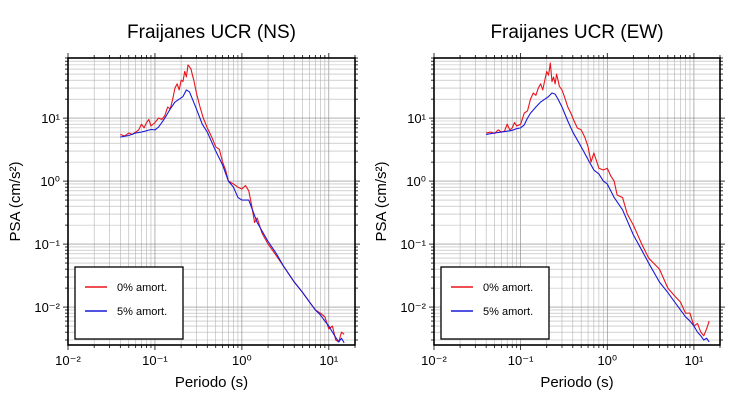 Image resolution: width=730 pixels, height=400 pixels. Describe the element at coordinates (211, 32) in the screenshot. I see `chart-title: Fraijanes UCR (NS)` at that location.